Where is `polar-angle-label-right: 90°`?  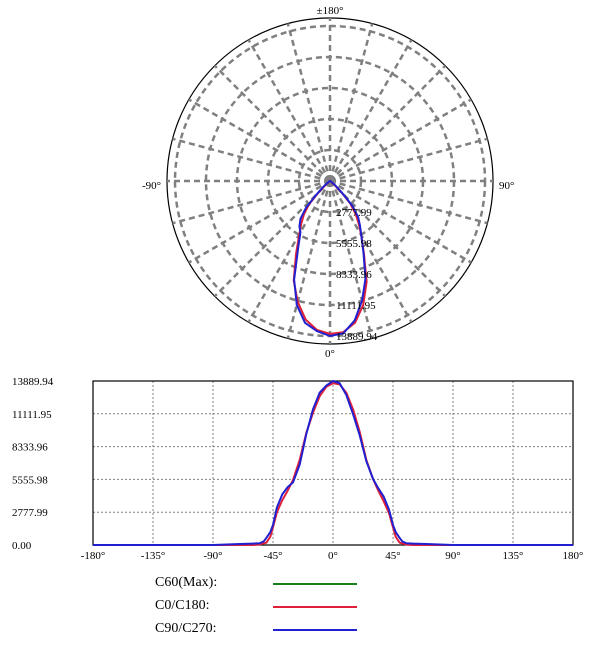 polar-angle-label-right: 90° is located at coordinates (506, 186).